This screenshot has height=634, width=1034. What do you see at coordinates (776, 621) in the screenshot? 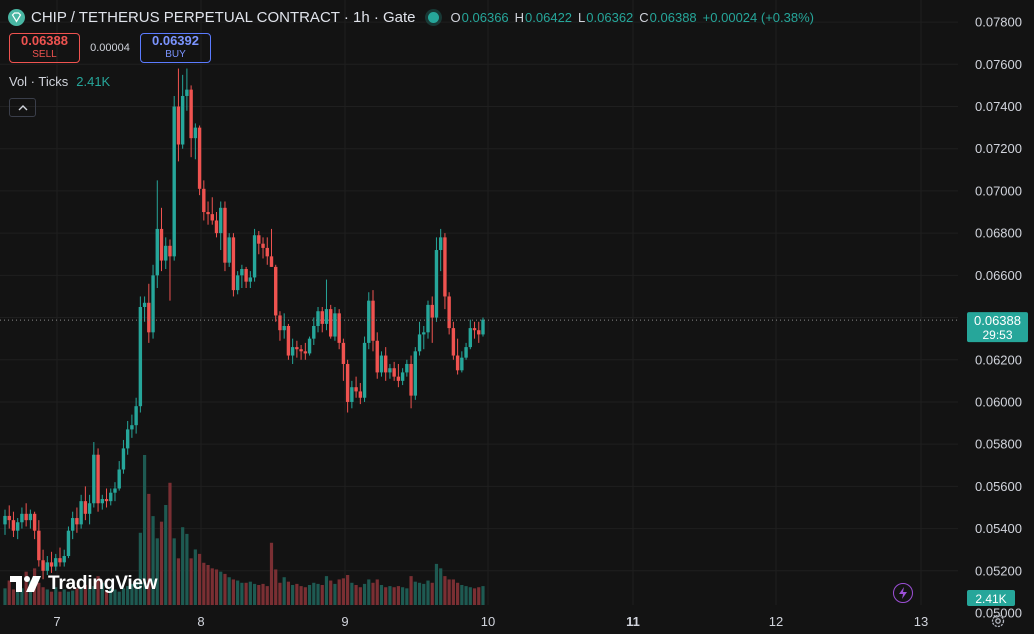
I see `x-tick-label: 12` at bounding box center [776, 621].